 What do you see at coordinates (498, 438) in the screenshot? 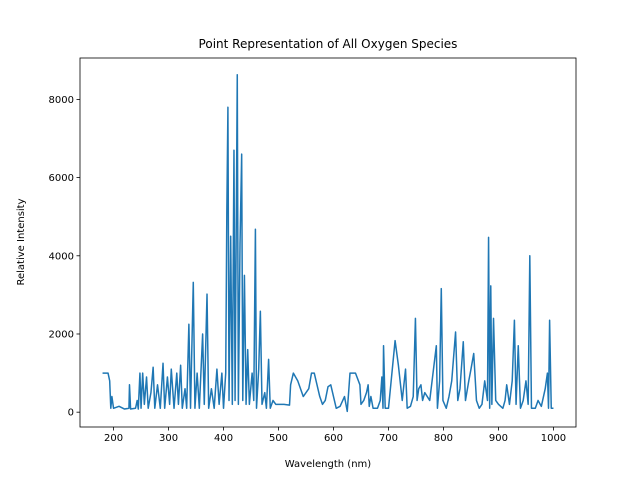
I see `x-tick-label: 900` at bounding box center [498, 438].